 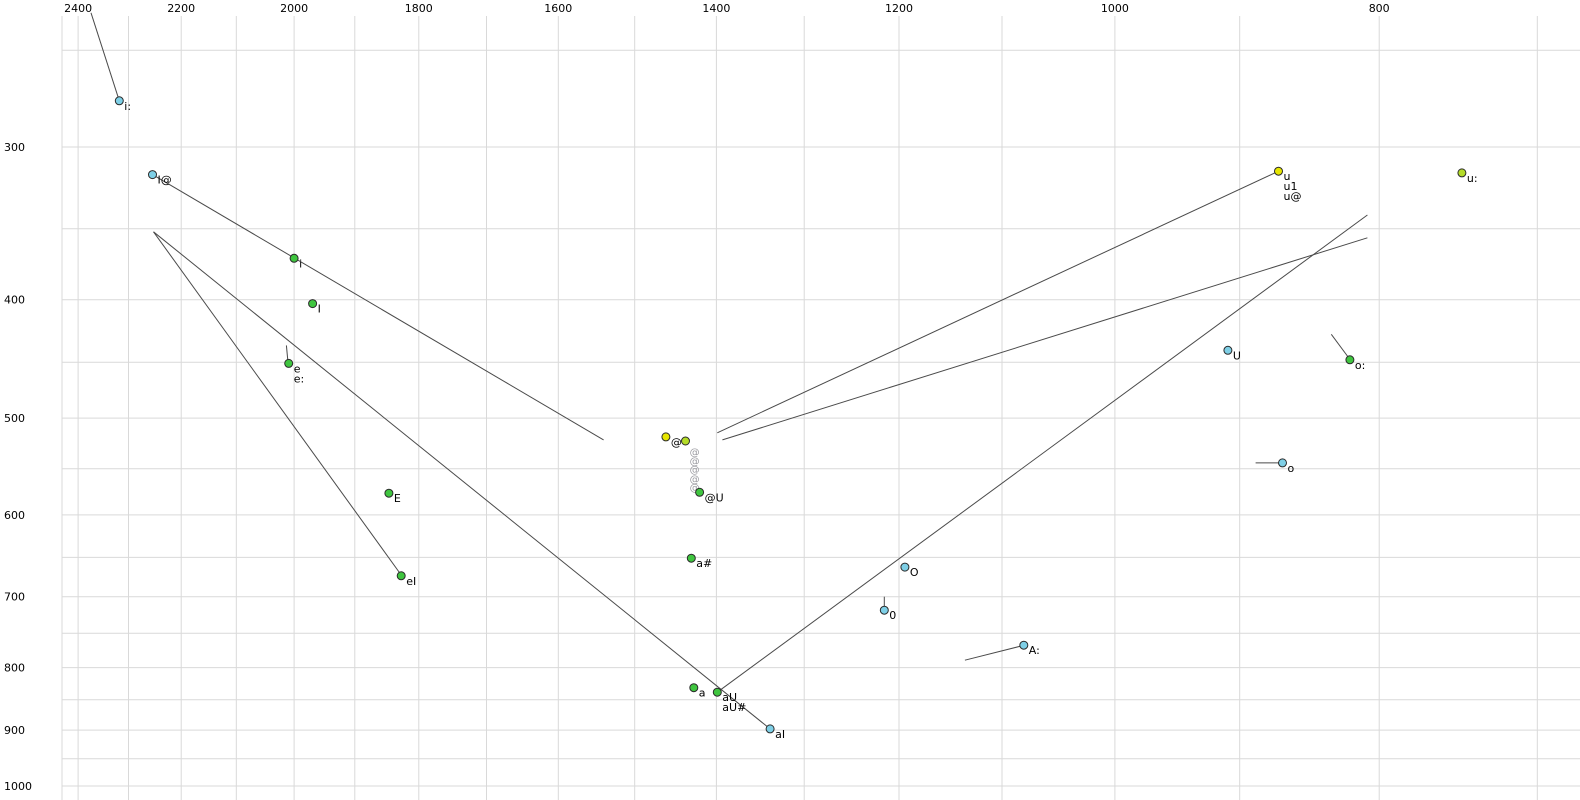 What do you see at coordinates (294, 8) in the screenshot?
I see `x-axis-tick-label: 2000` at bounding box center [294, 8].